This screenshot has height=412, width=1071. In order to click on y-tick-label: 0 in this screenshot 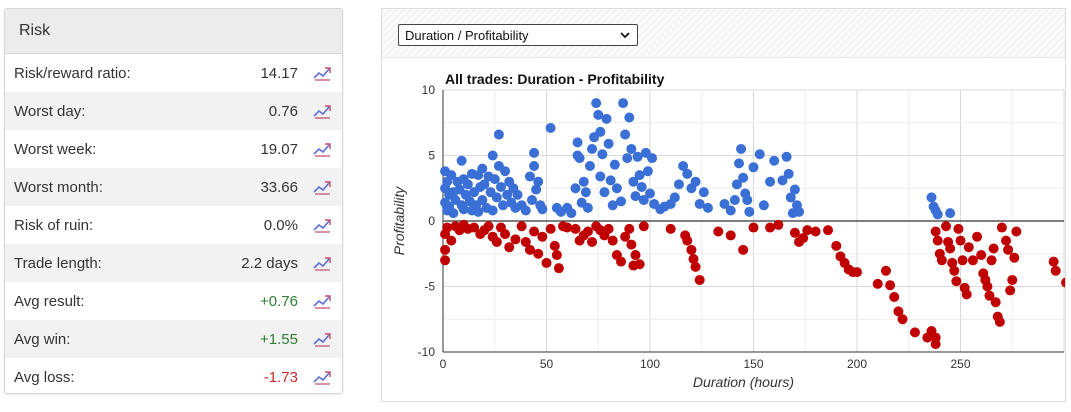, I will do `click(431, 221)`.